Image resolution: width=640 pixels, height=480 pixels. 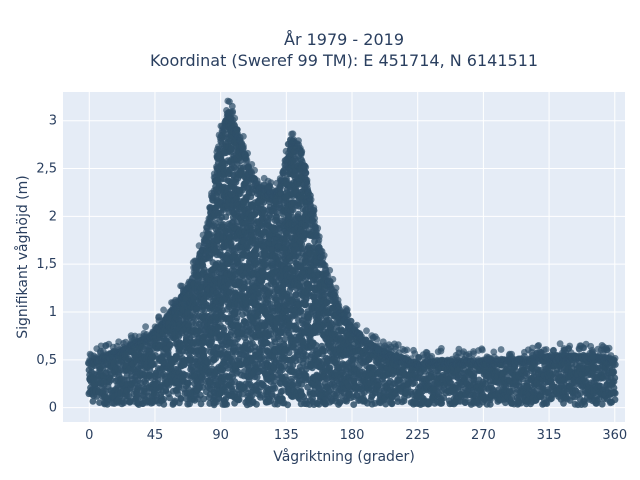 What do you see at coordinates (344, 39) in the screenshot?
I see `chart-title-line-1: År 1979 - 2019` at bounding box center [344, 39].